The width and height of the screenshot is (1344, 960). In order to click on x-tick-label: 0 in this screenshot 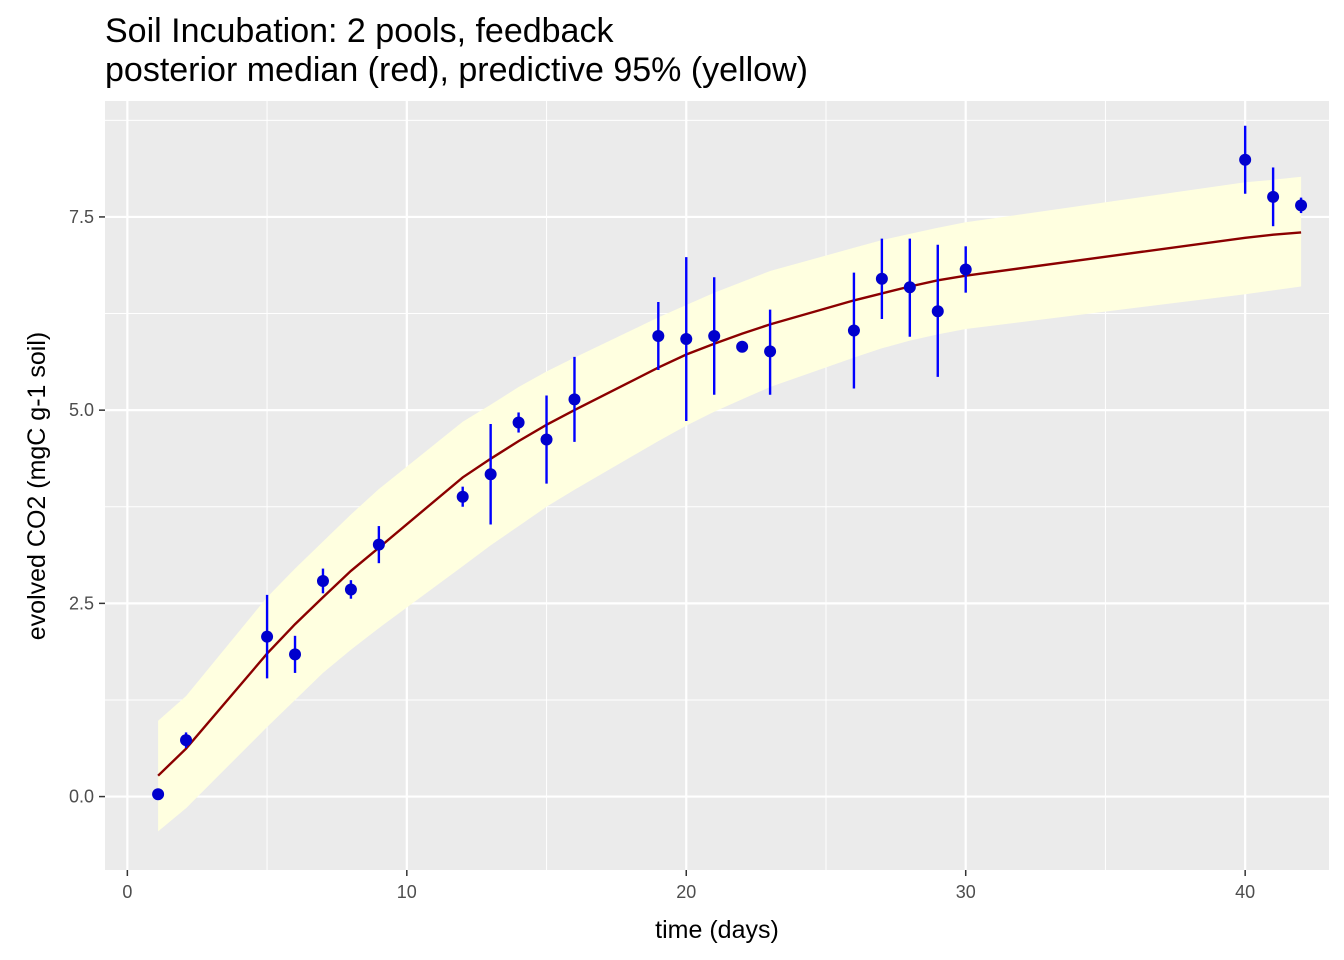, I will do `click(127, 892)`.